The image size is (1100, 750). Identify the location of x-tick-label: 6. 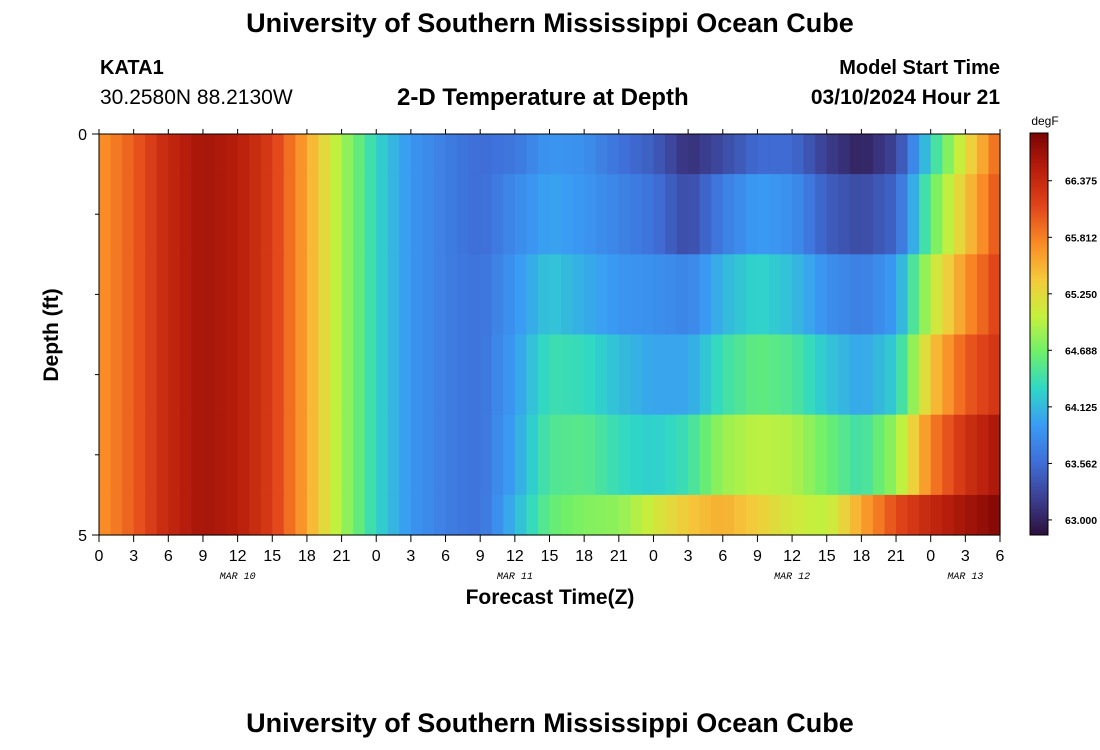
(1000, 556).